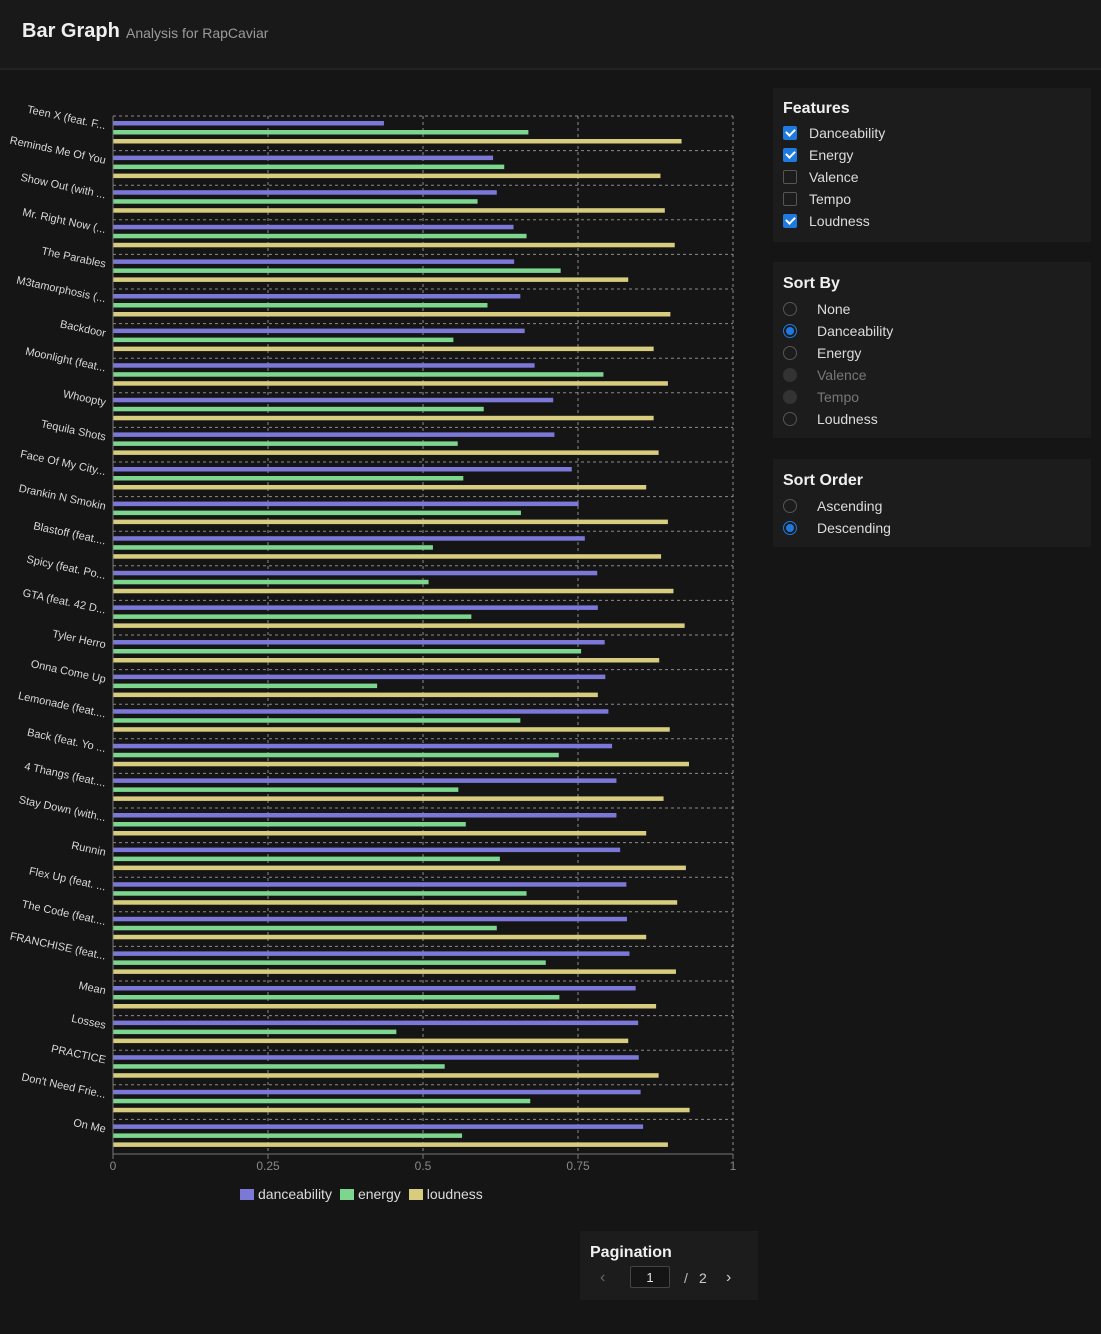 This screenshot has width=1101, height=1334. I want to click on sort-by-option-energy: Energy, so click(822, 353).